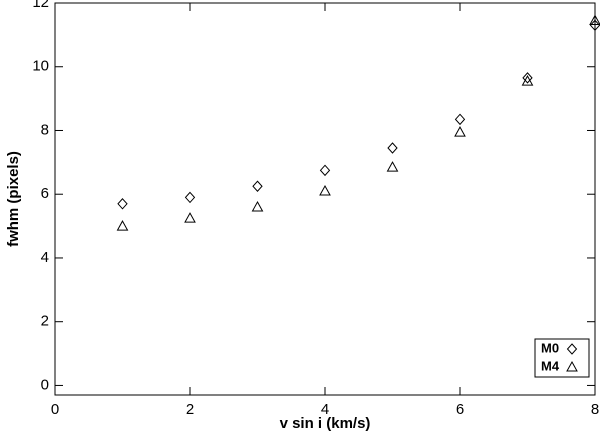 The width and height of the screenshot is (600, 436). Describe the element at coordinates (45, 193) in the screenshot. I see `y-tick-label: 6` at that location.